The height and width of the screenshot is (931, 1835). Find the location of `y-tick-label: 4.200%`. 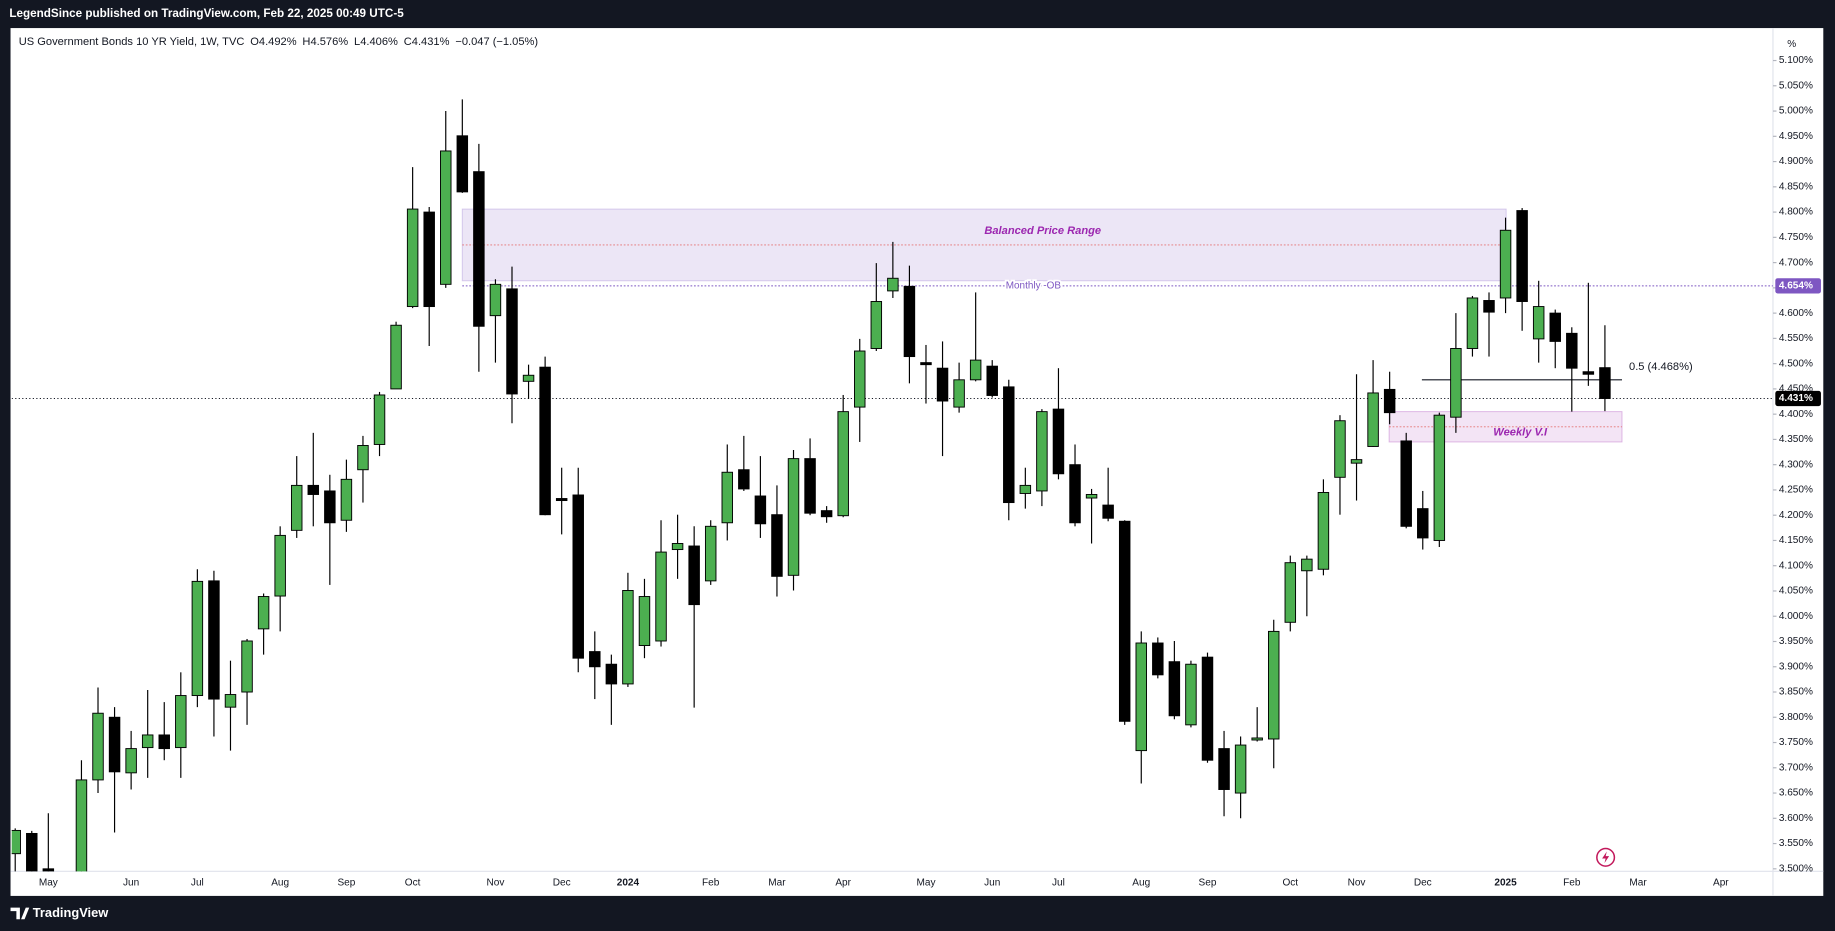

y-tick-label: 4.200% is located at coordinates (1796, 515).